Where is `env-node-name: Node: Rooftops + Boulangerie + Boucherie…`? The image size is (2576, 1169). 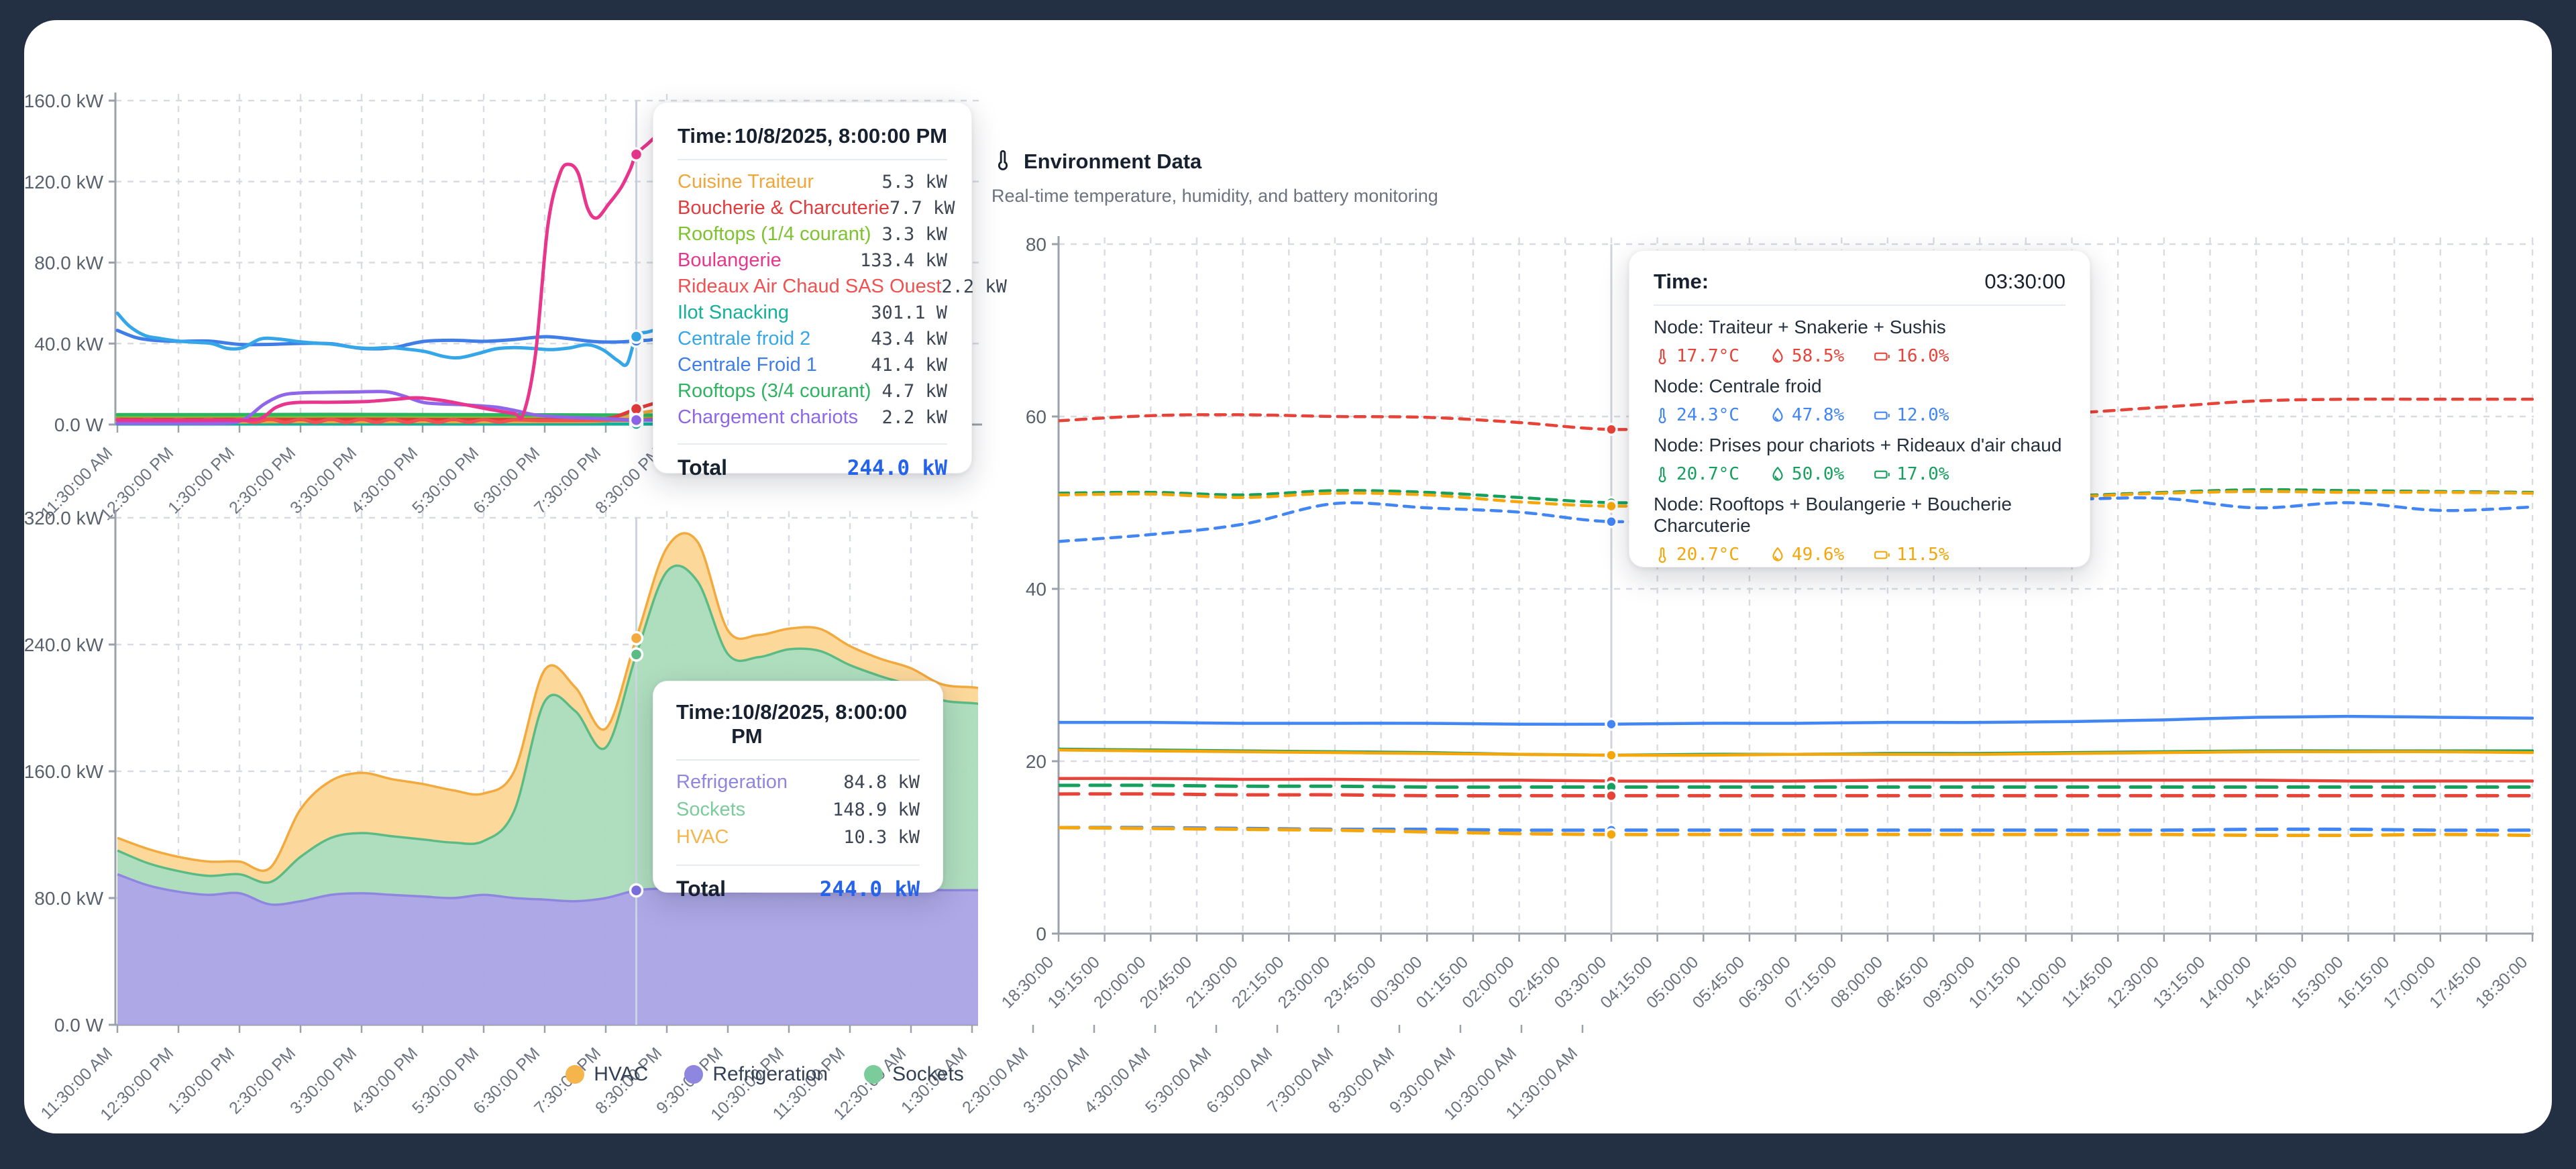 env-node-name: Node: Rooftops + Boulangerie + Boucherie… is located at coordinates (1833, 515).